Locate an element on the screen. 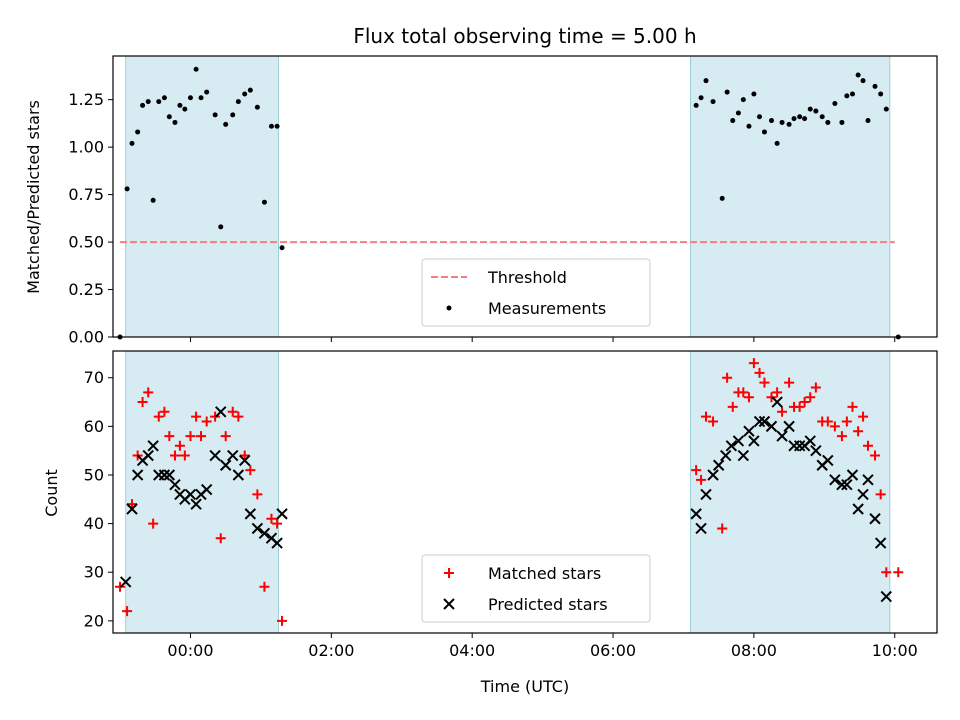  top-y-axis-label: Matched/Predicted stars is located at coordinates (33, 197).